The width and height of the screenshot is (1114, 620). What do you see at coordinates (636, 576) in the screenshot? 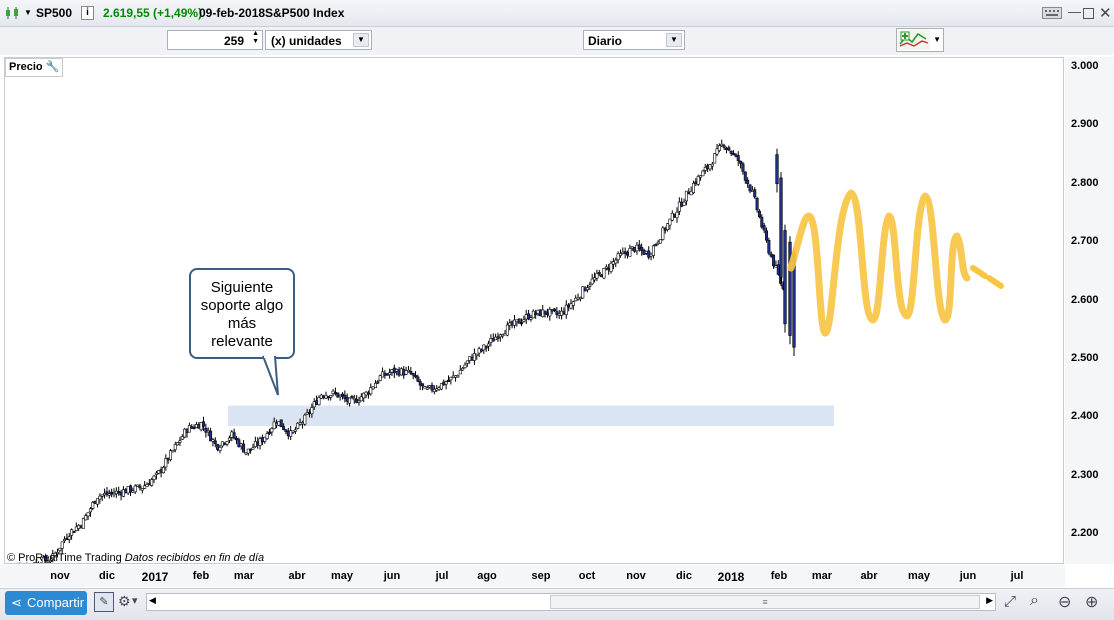
I see `x-tick-label: nov` at bounding box center [636, 576].